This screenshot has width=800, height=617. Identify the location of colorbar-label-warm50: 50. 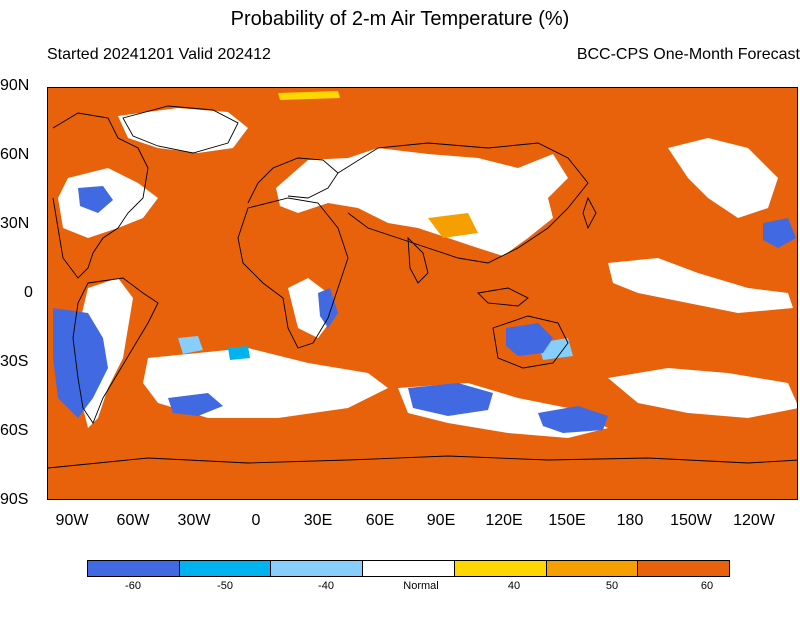
(612, 586).